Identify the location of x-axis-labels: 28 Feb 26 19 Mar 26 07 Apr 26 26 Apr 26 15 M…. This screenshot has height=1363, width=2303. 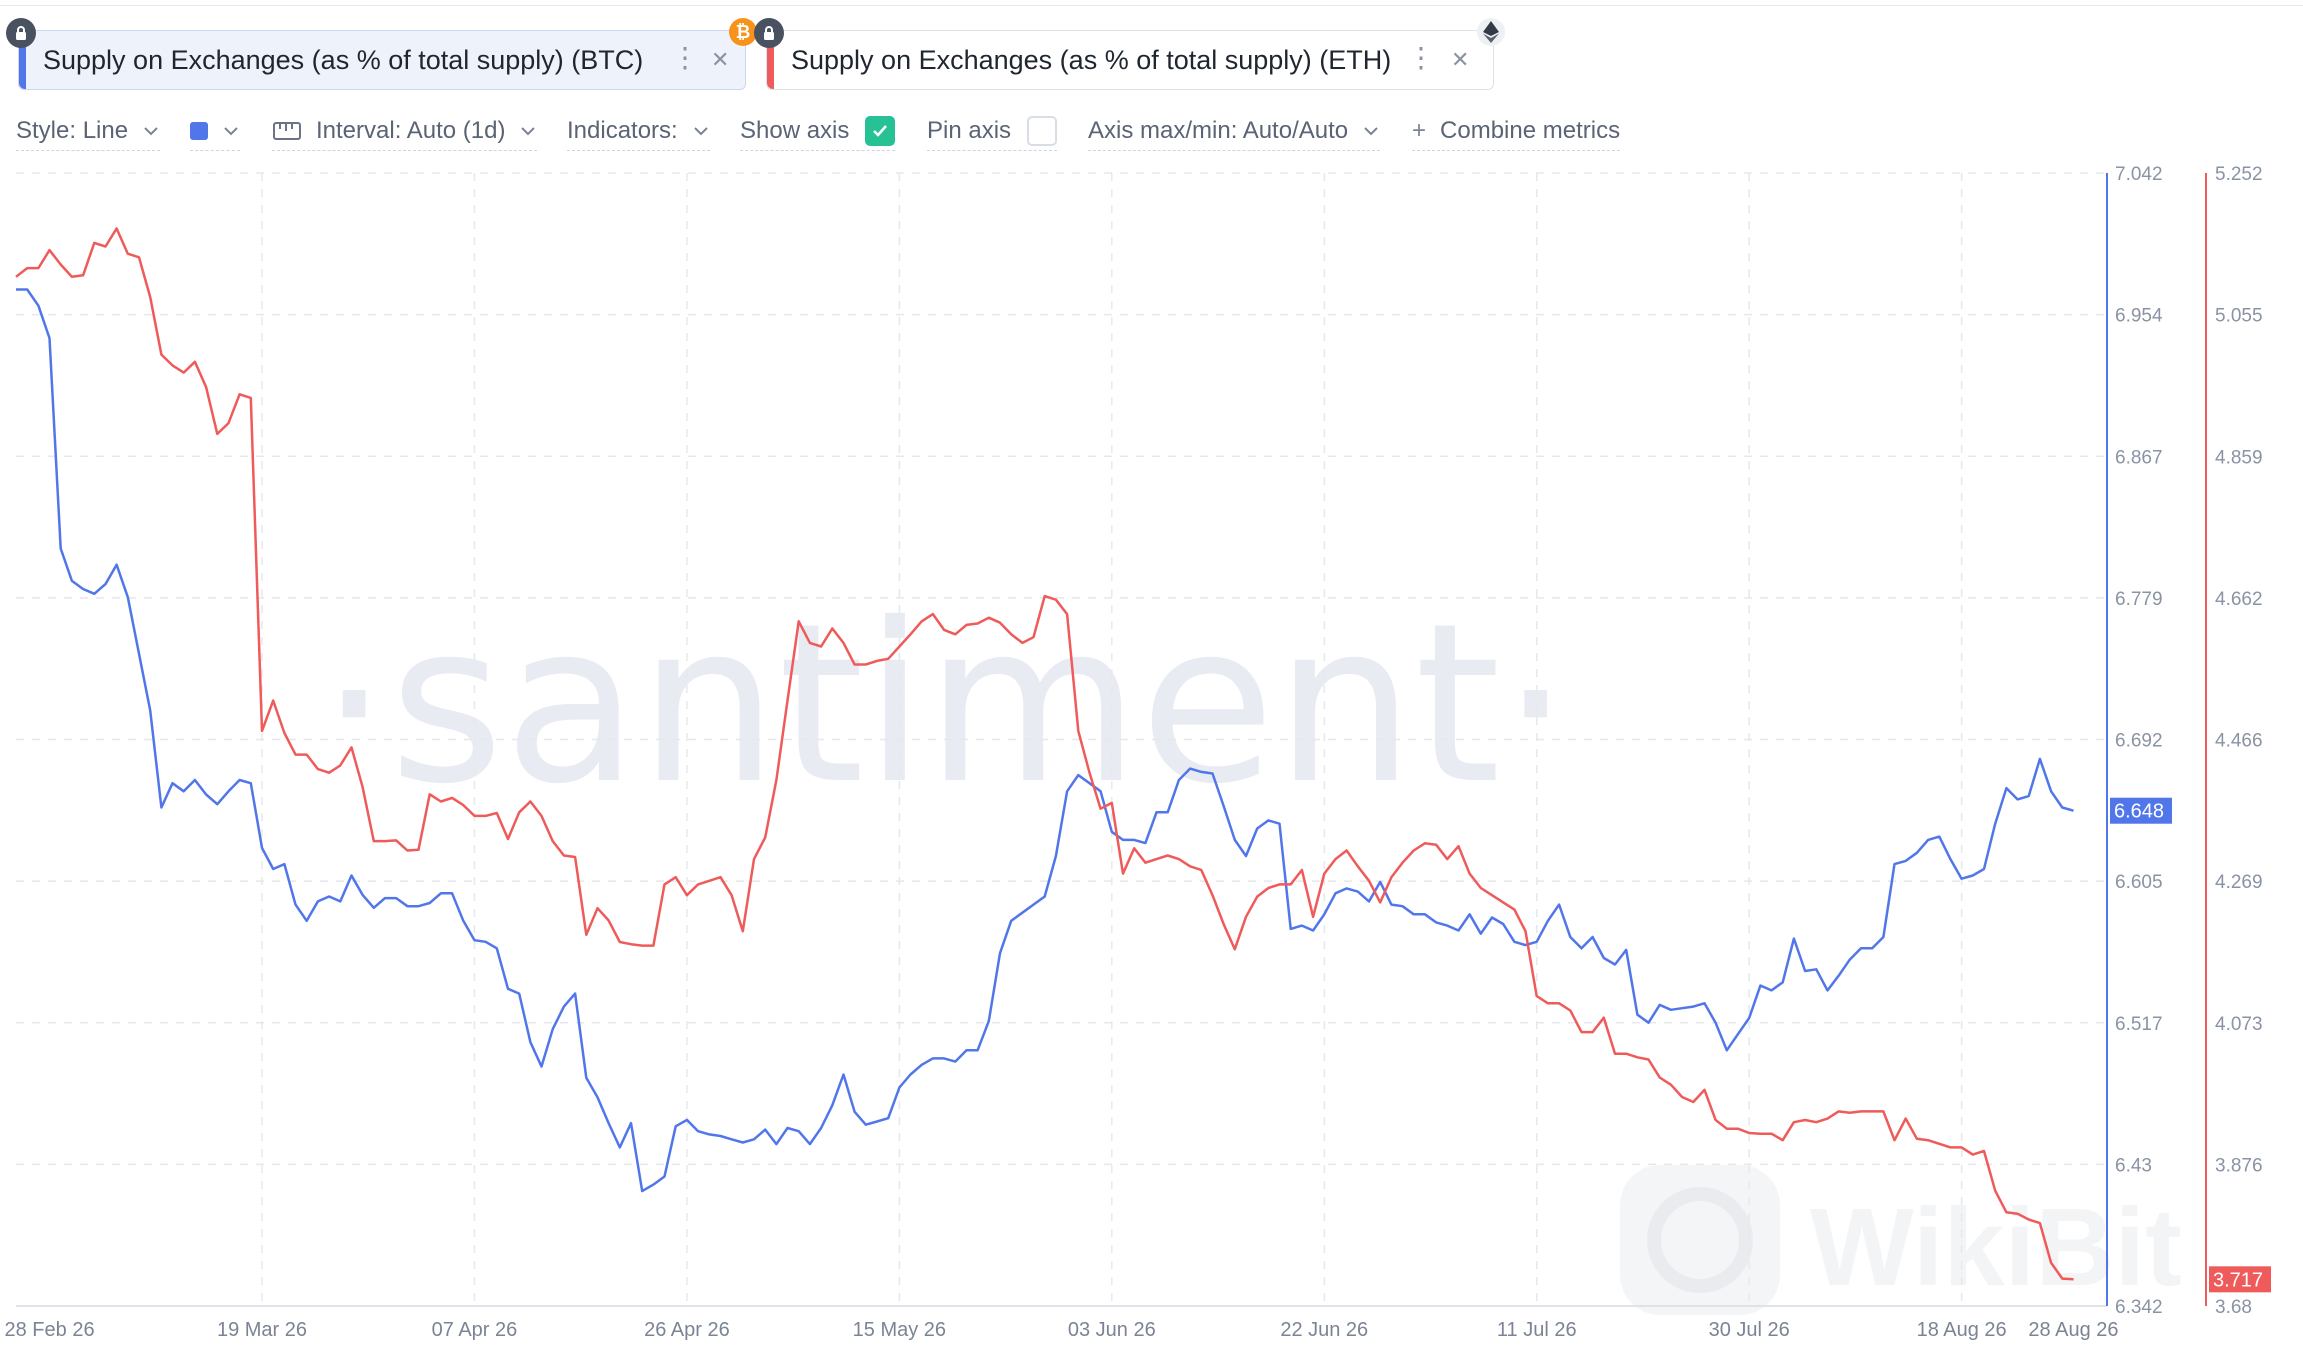
(1062, 1330).